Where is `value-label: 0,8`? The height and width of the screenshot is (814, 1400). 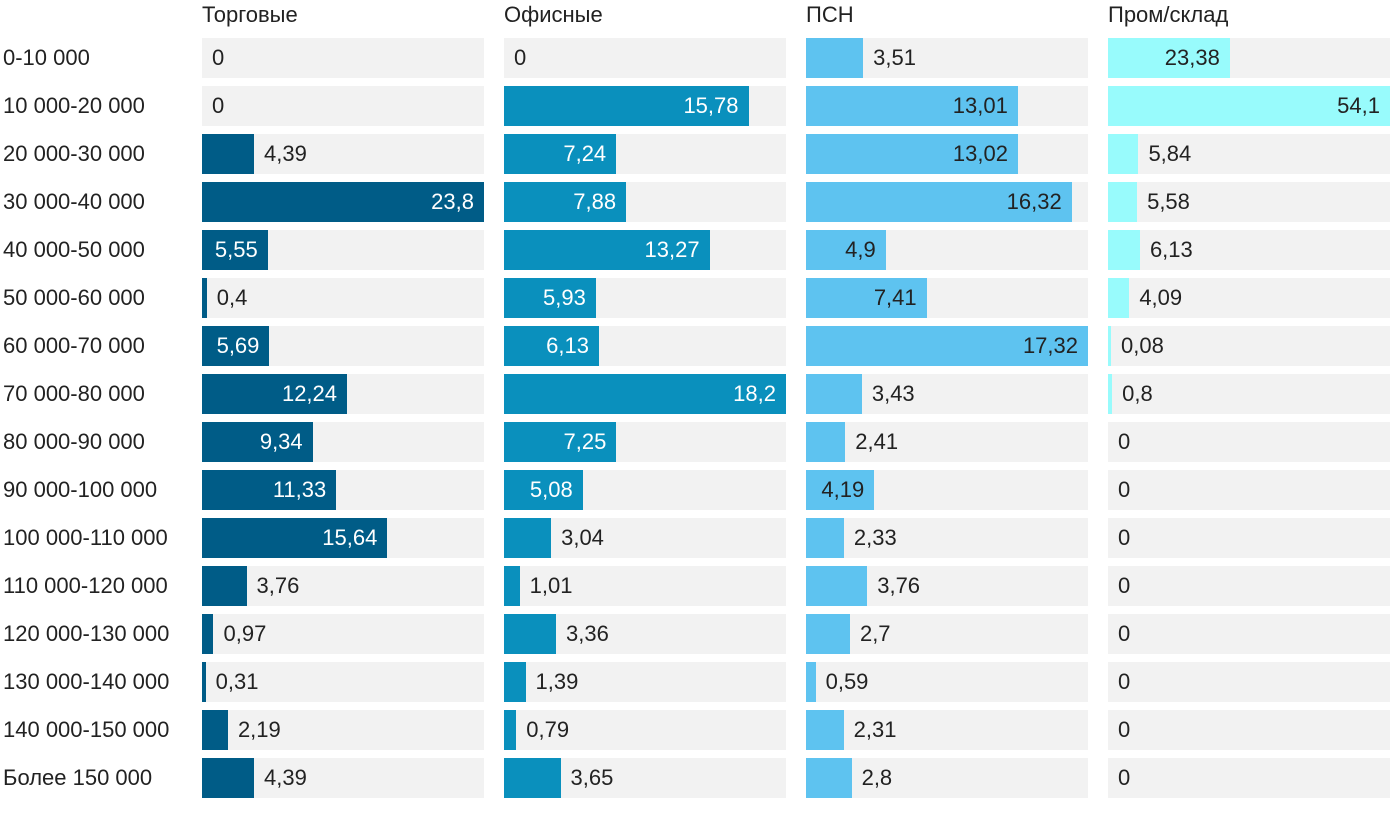 value-label: 0,8 is located at coordinates (1137, 393).